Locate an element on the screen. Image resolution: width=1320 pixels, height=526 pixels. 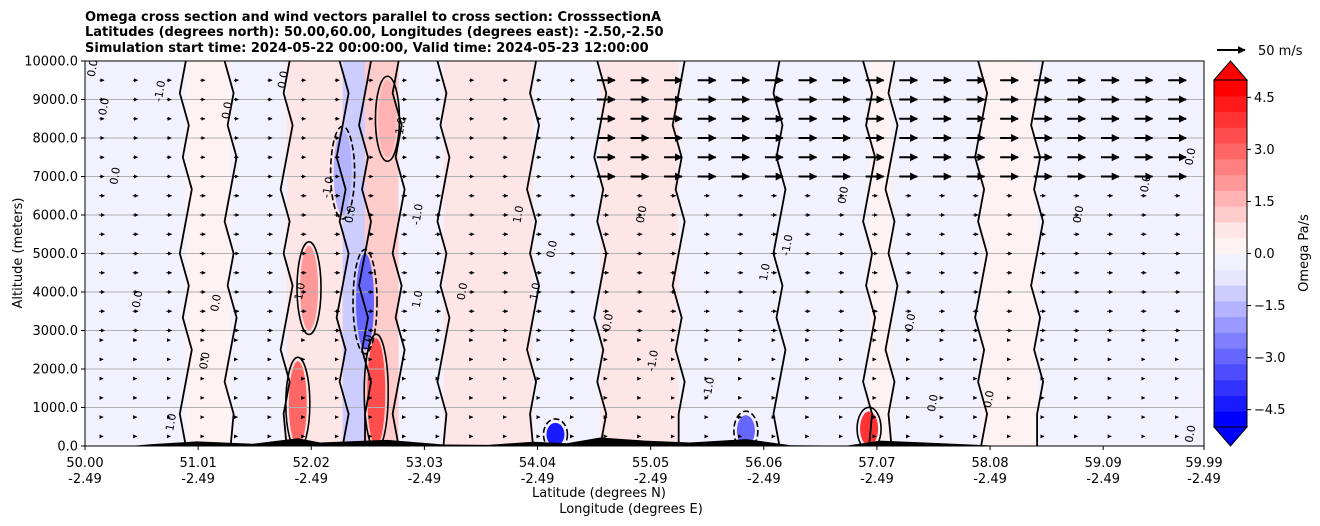
x-tick-lat-label: 55.05 is located at coordinates (650, 463).